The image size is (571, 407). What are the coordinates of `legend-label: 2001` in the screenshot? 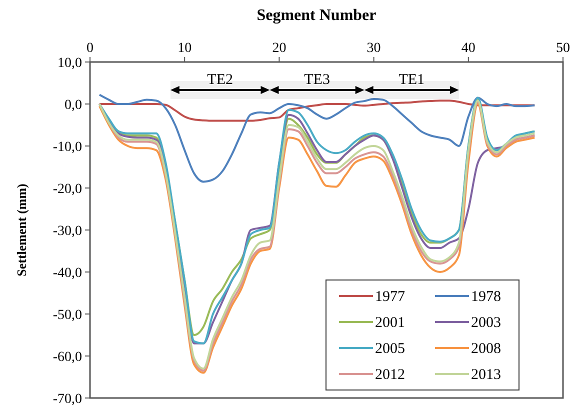 It's located at (390, 323).